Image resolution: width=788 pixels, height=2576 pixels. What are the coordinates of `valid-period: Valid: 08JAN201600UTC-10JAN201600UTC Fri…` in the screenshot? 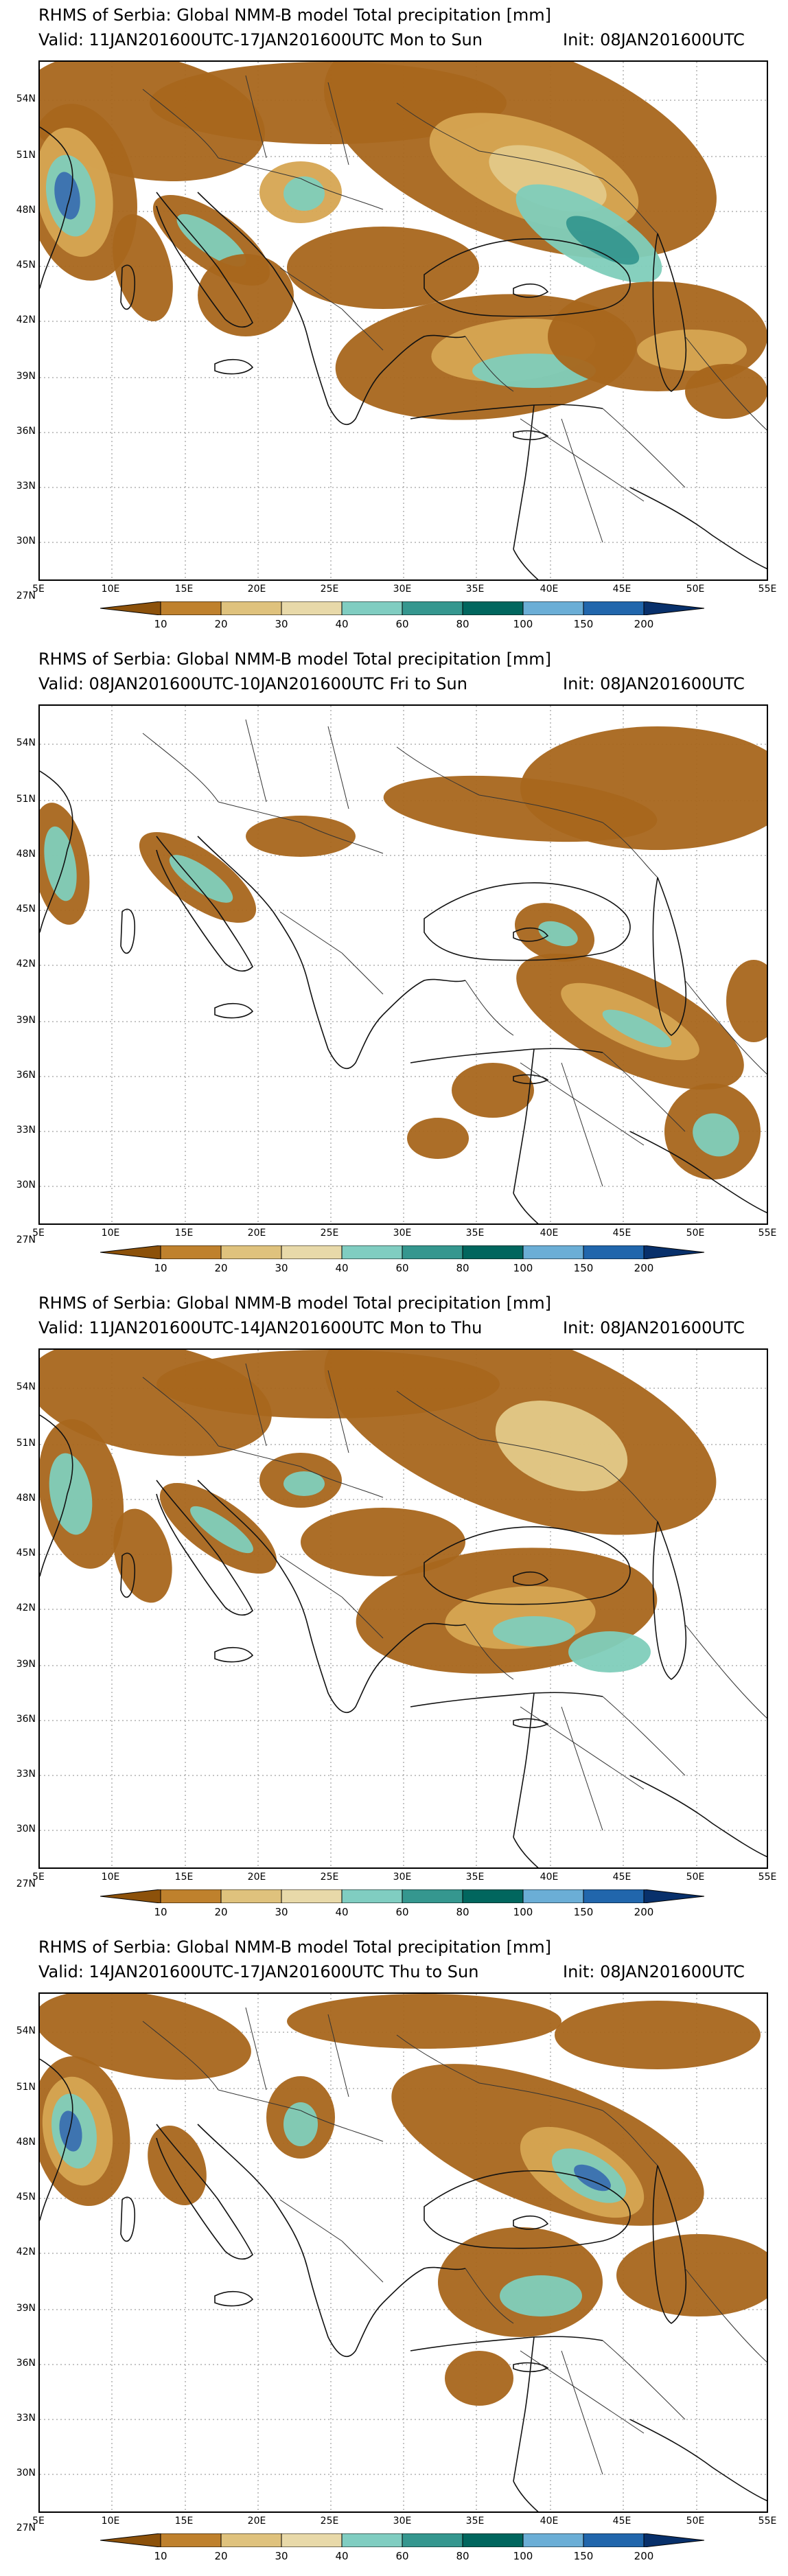 It's located at (252, 683).